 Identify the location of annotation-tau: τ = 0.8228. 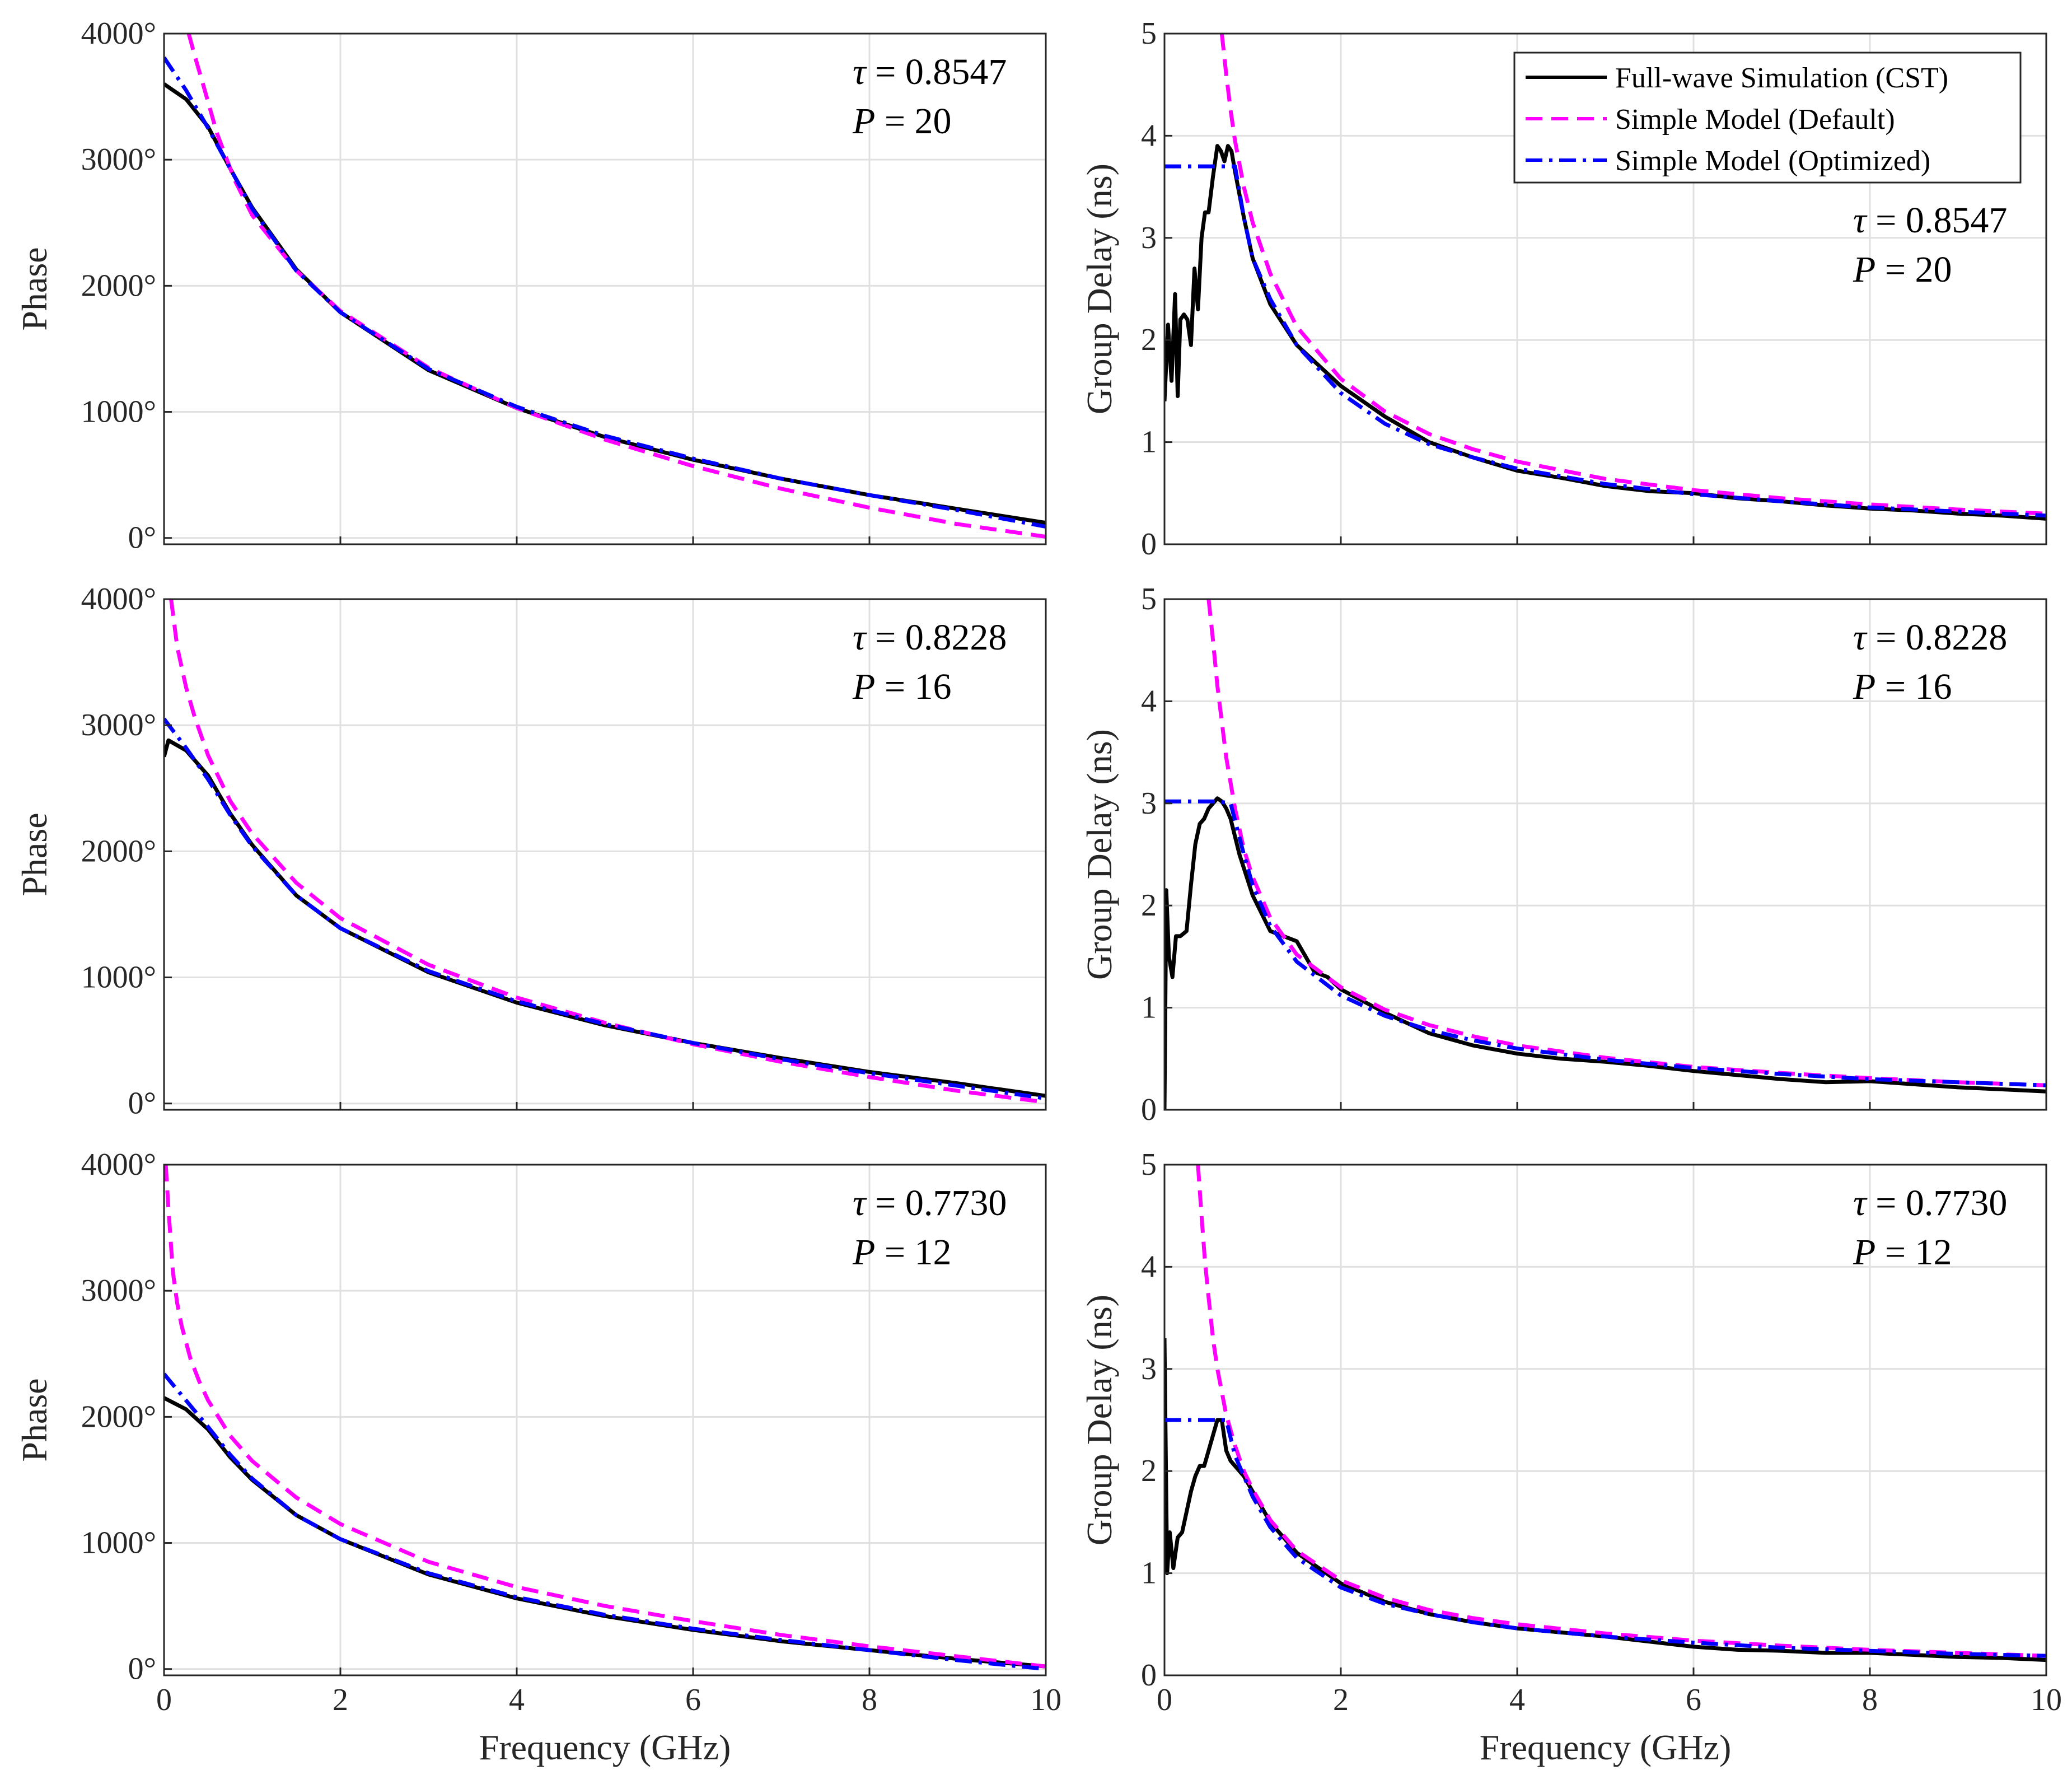
(1930, 637).